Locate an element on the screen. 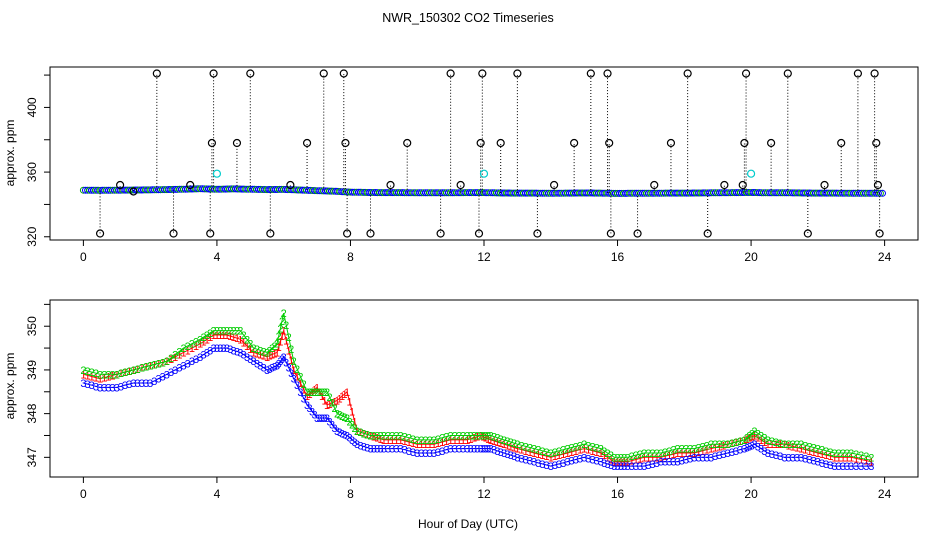 The width and height of the screenshot is (936, 540). x-axis-label: Hour of Day (UTC) is located at coordinates (468, 524).